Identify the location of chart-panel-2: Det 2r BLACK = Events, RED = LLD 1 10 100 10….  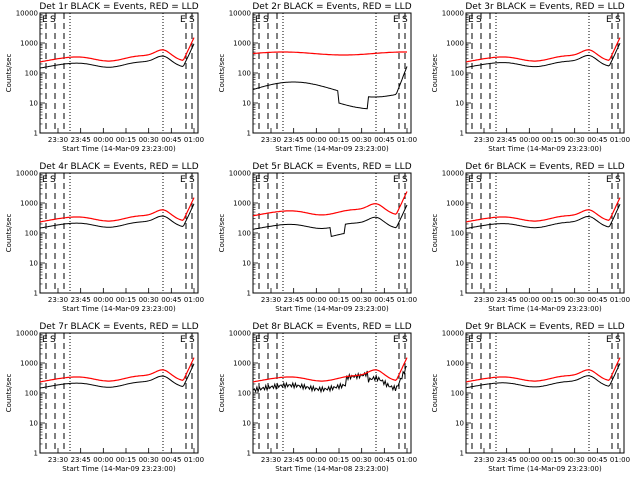
(317, 77).